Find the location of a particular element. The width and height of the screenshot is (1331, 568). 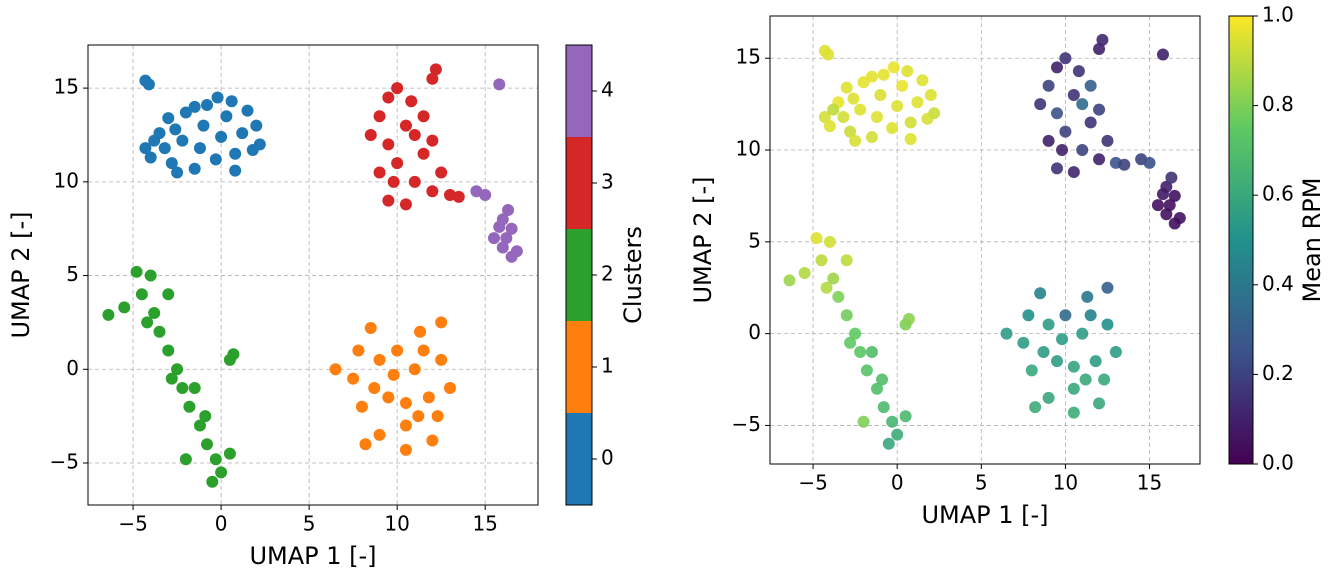

colorbar-frame is located at coordinates (1241, 240).